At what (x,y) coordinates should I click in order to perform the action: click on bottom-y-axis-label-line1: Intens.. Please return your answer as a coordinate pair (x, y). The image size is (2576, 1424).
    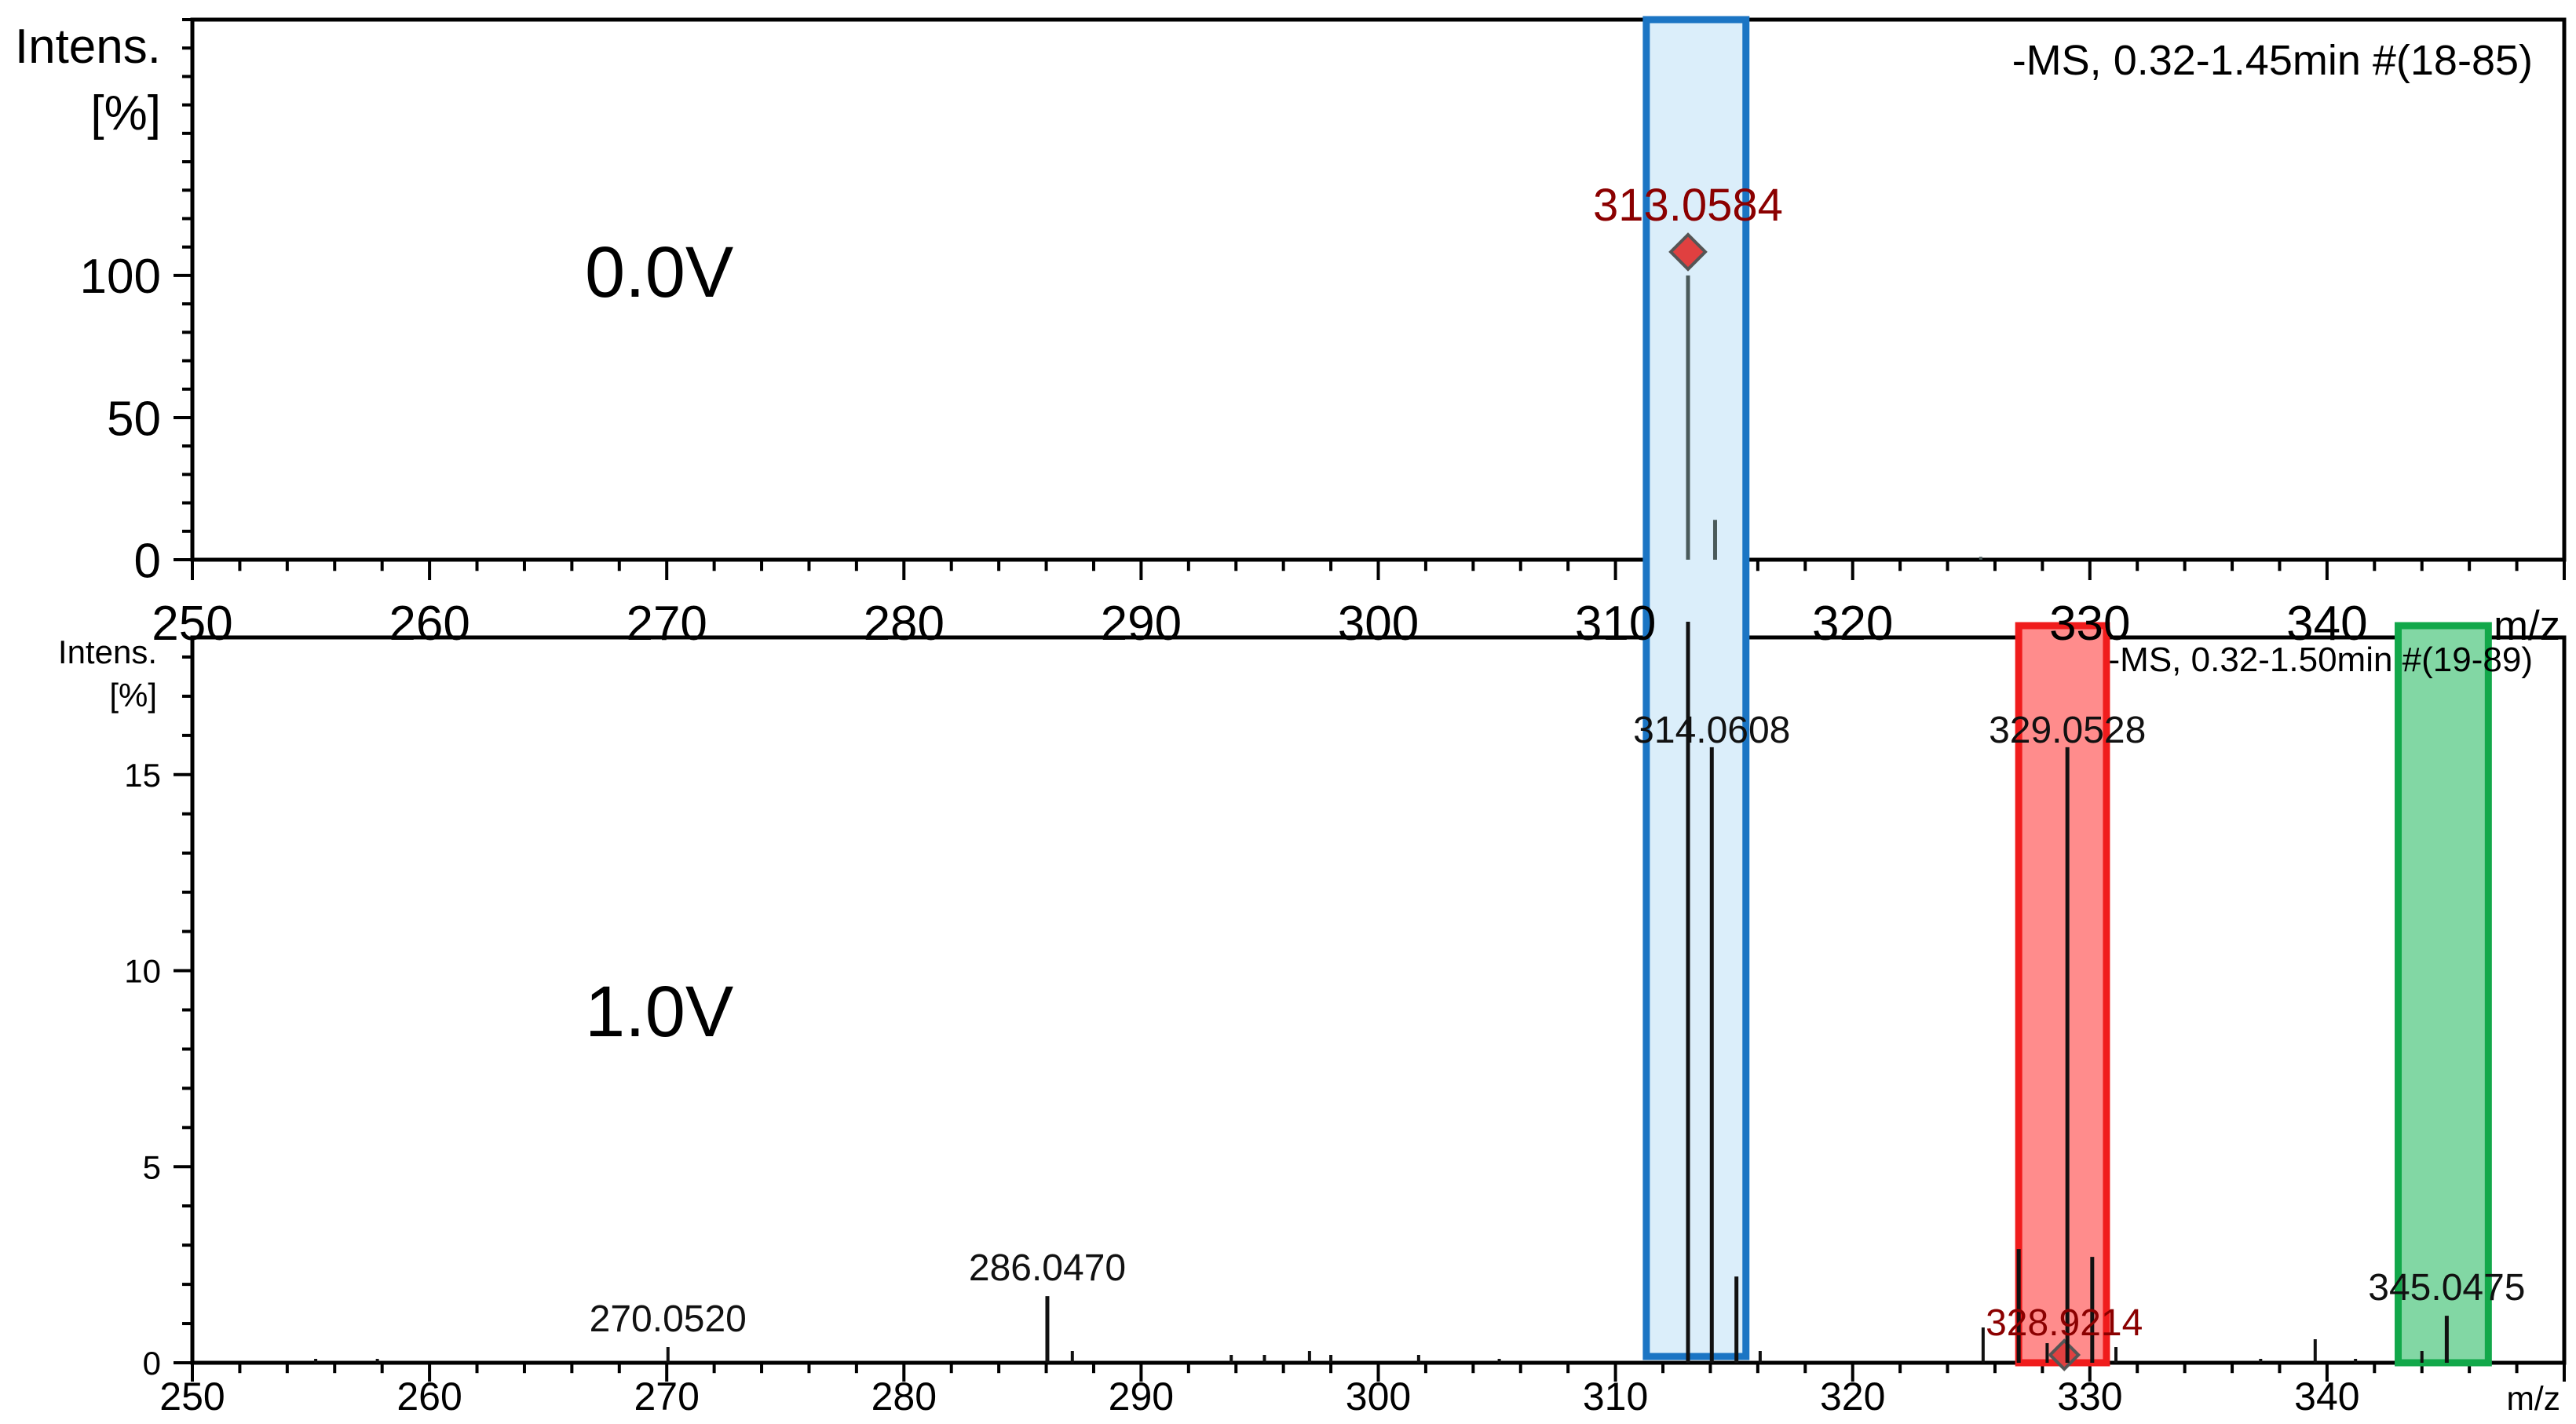
    Looking at the image, I should click on (108, 651).